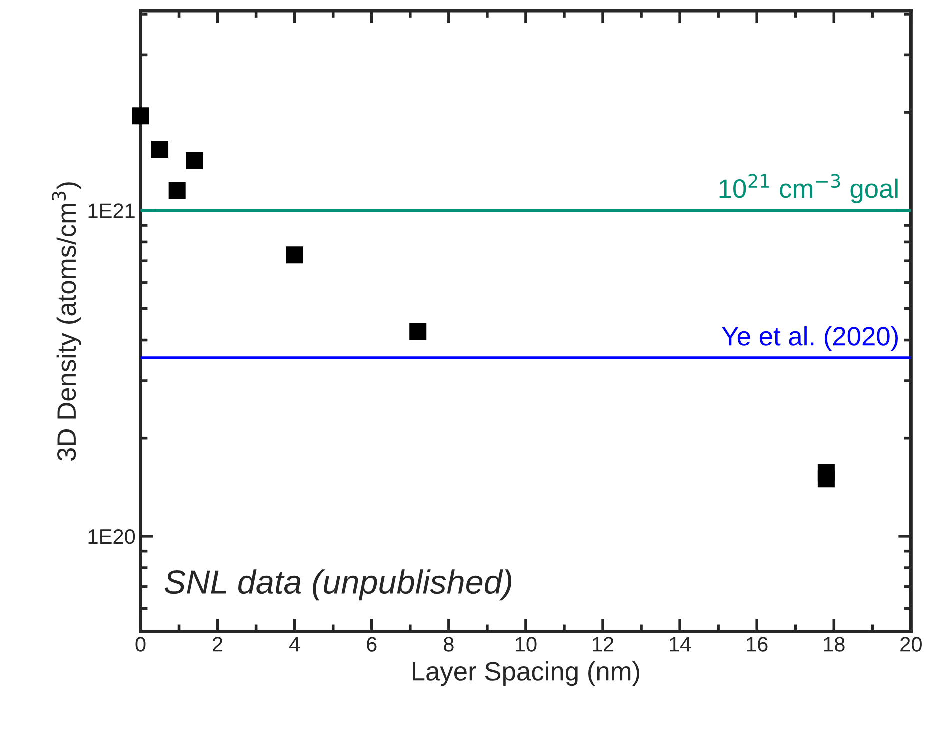  Describe the element at coordinates (526, 674) in the screenshot. I see `x-axis-title: Layer Spacing (nm)` at that location.